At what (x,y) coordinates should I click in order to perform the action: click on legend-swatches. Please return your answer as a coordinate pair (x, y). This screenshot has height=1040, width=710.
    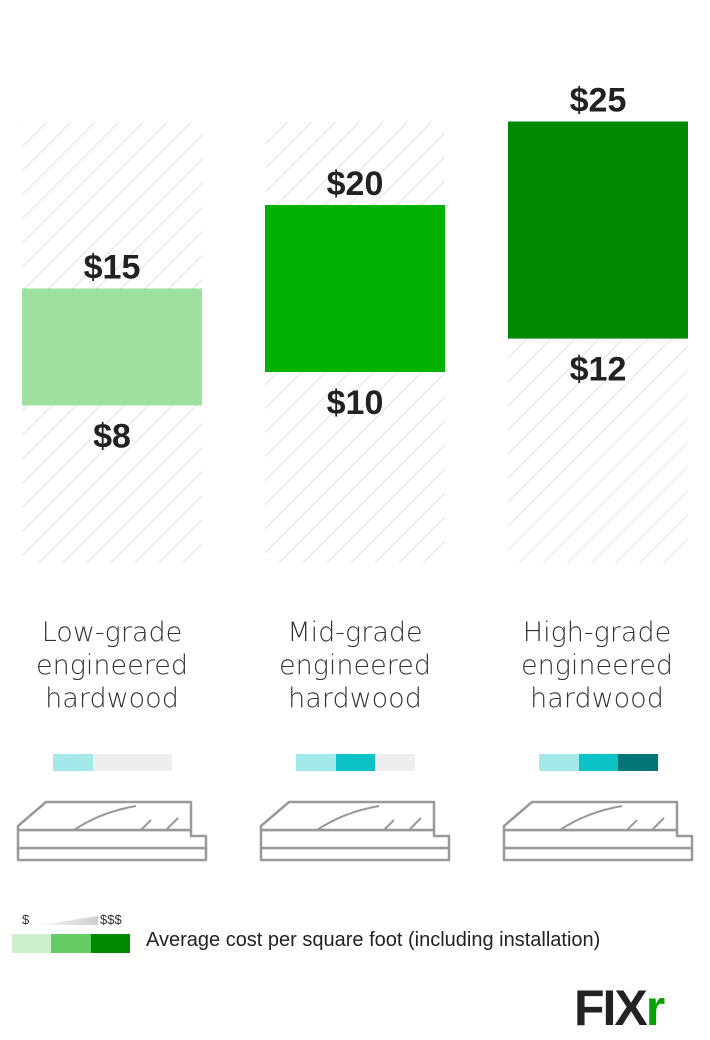
    Looking at the image, I should click on (71, 943).